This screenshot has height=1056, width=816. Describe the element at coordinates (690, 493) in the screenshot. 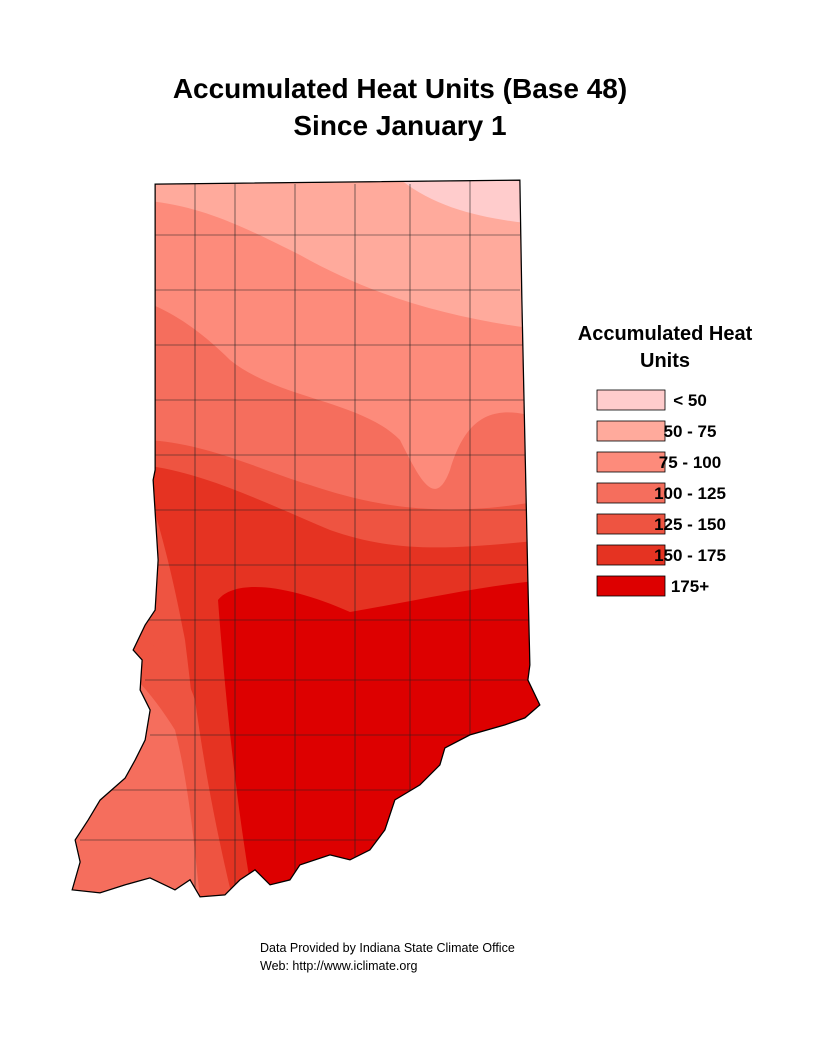

I see `legend-label: 100 - 125` at that location.